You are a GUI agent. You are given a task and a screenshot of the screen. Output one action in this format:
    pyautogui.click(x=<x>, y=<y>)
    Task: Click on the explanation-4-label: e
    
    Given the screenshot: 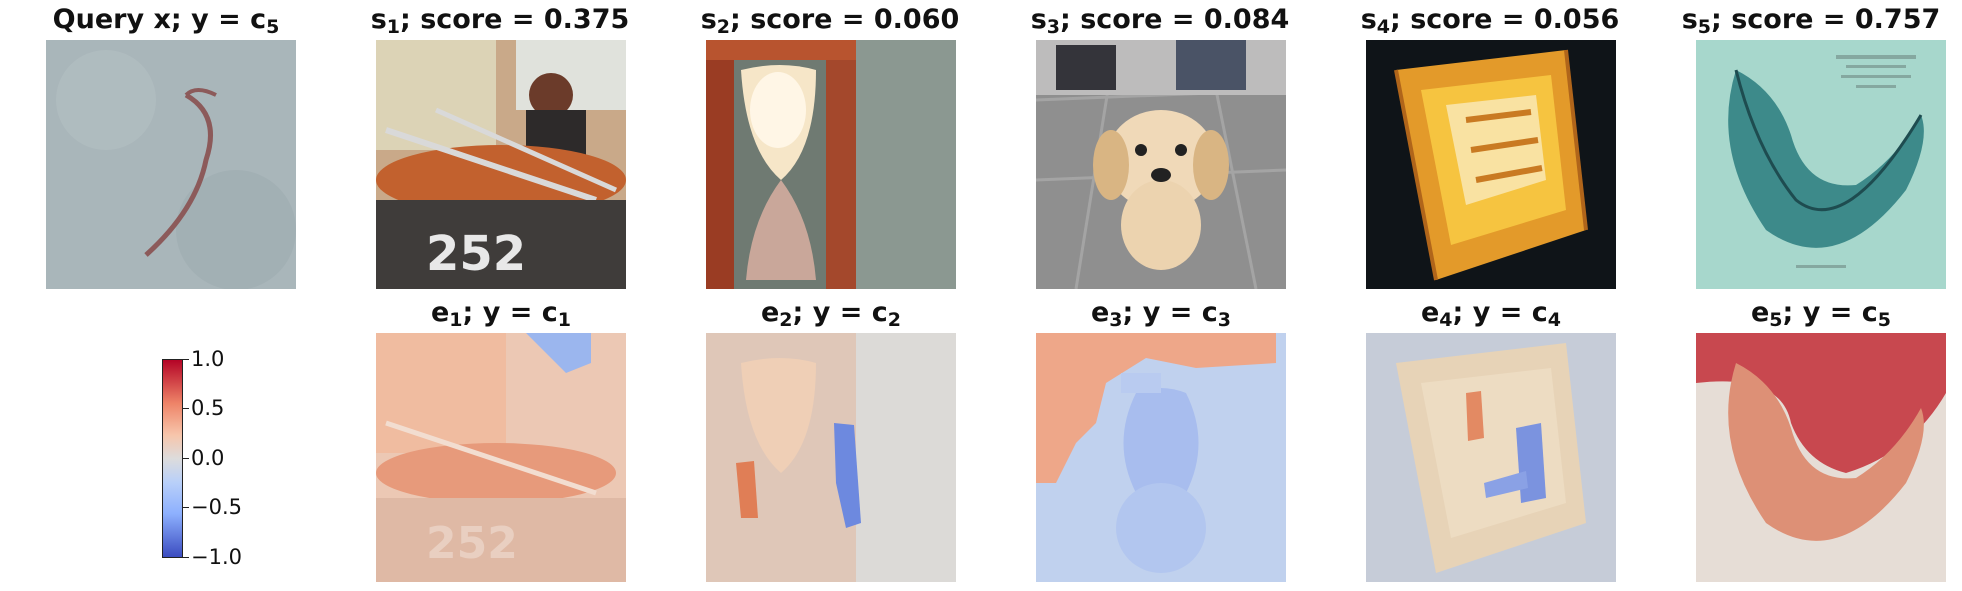 What is the action you would take?
    pyautogui.click(x=1430, y=312)
    